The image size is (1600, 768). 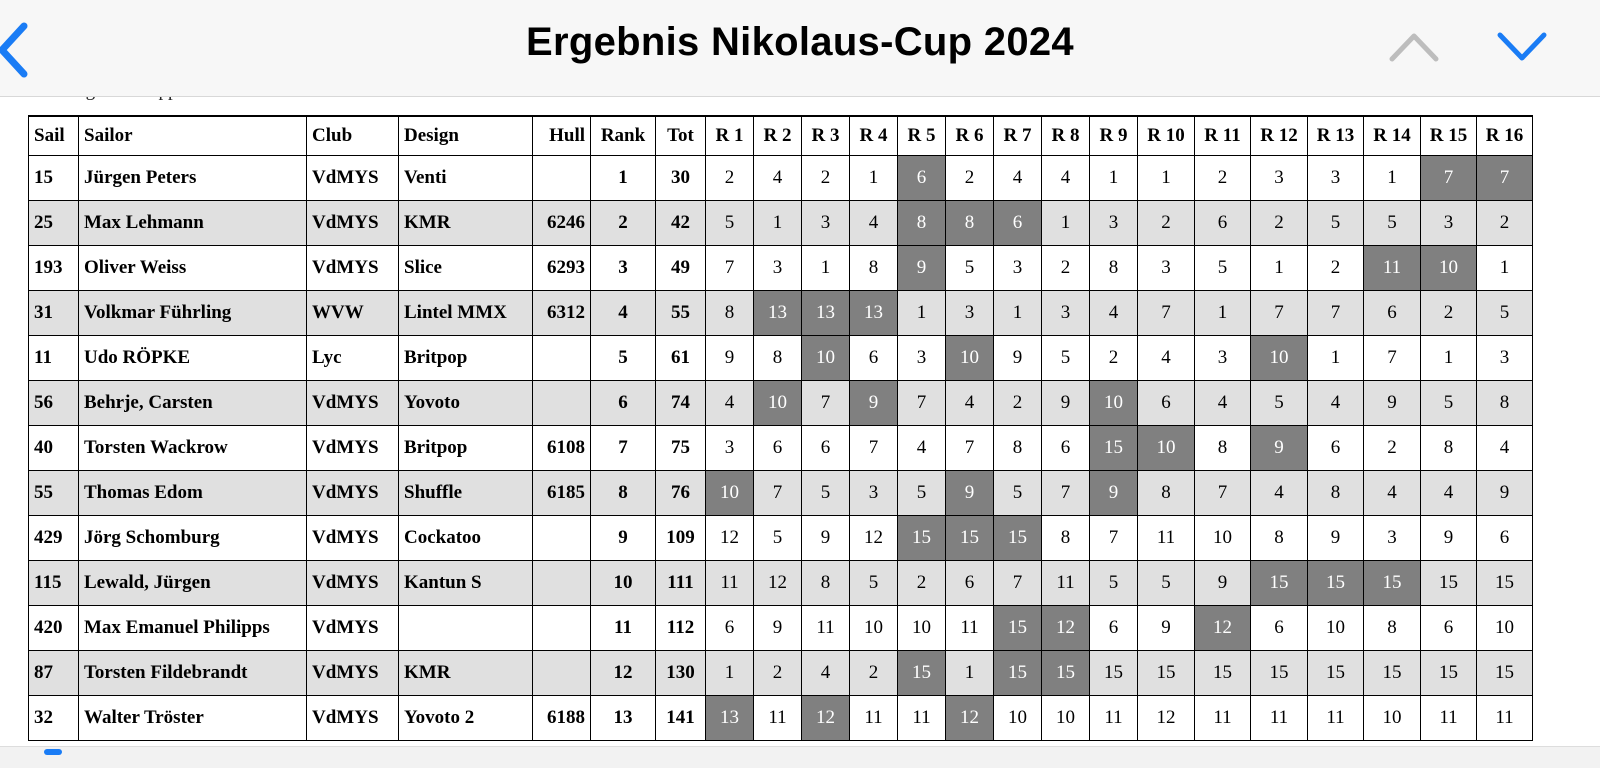 What do you see at coordinates (53, 673) in the screenshot?
I see `sail-cell: 87` at bounding box center [53, 673].